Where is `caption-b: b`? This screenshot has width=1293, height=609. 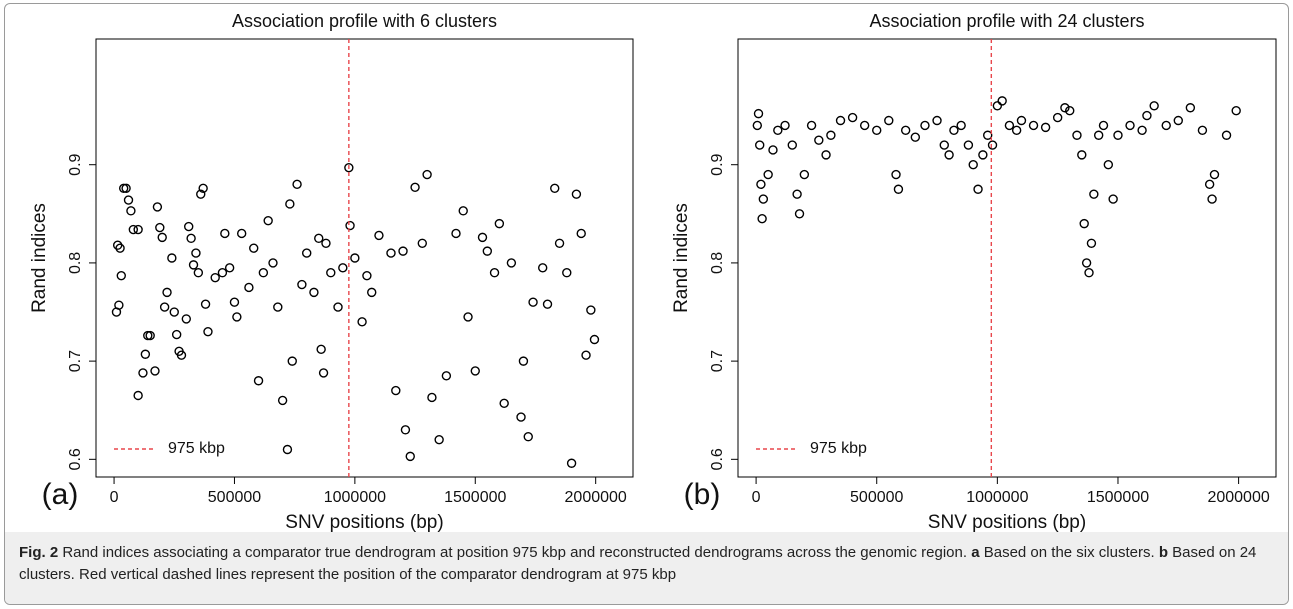
caption-b: b is located at coordinates (1163, 552).